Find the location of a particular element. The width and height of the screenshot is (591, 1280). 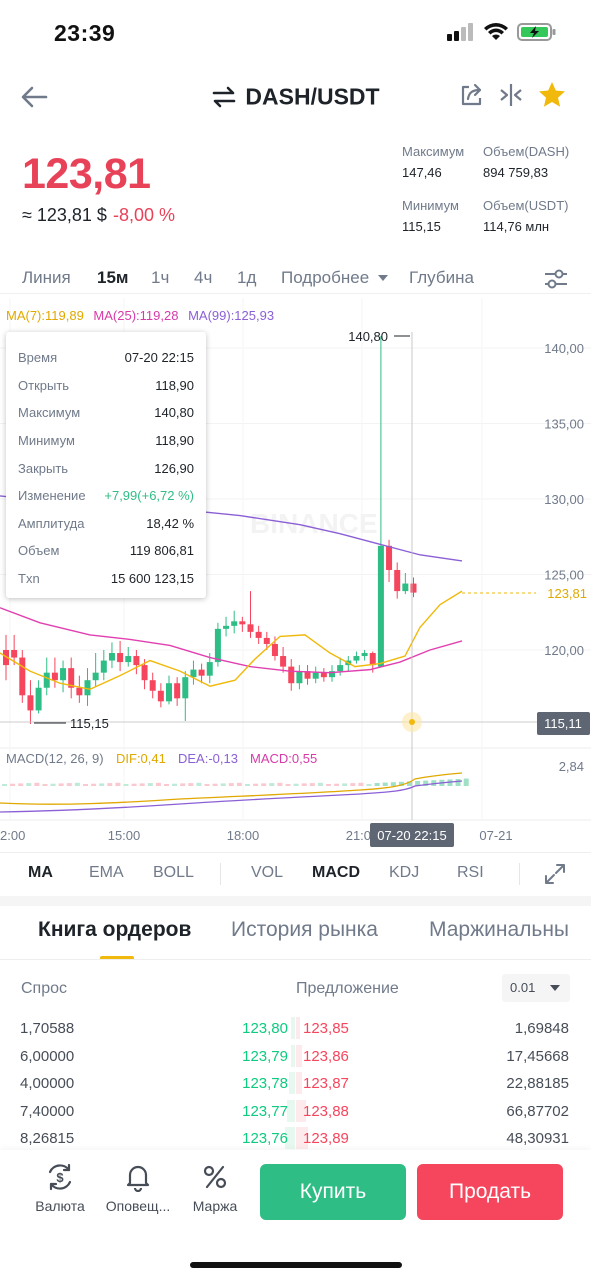

dif-line is located at coordinates (231, 788).